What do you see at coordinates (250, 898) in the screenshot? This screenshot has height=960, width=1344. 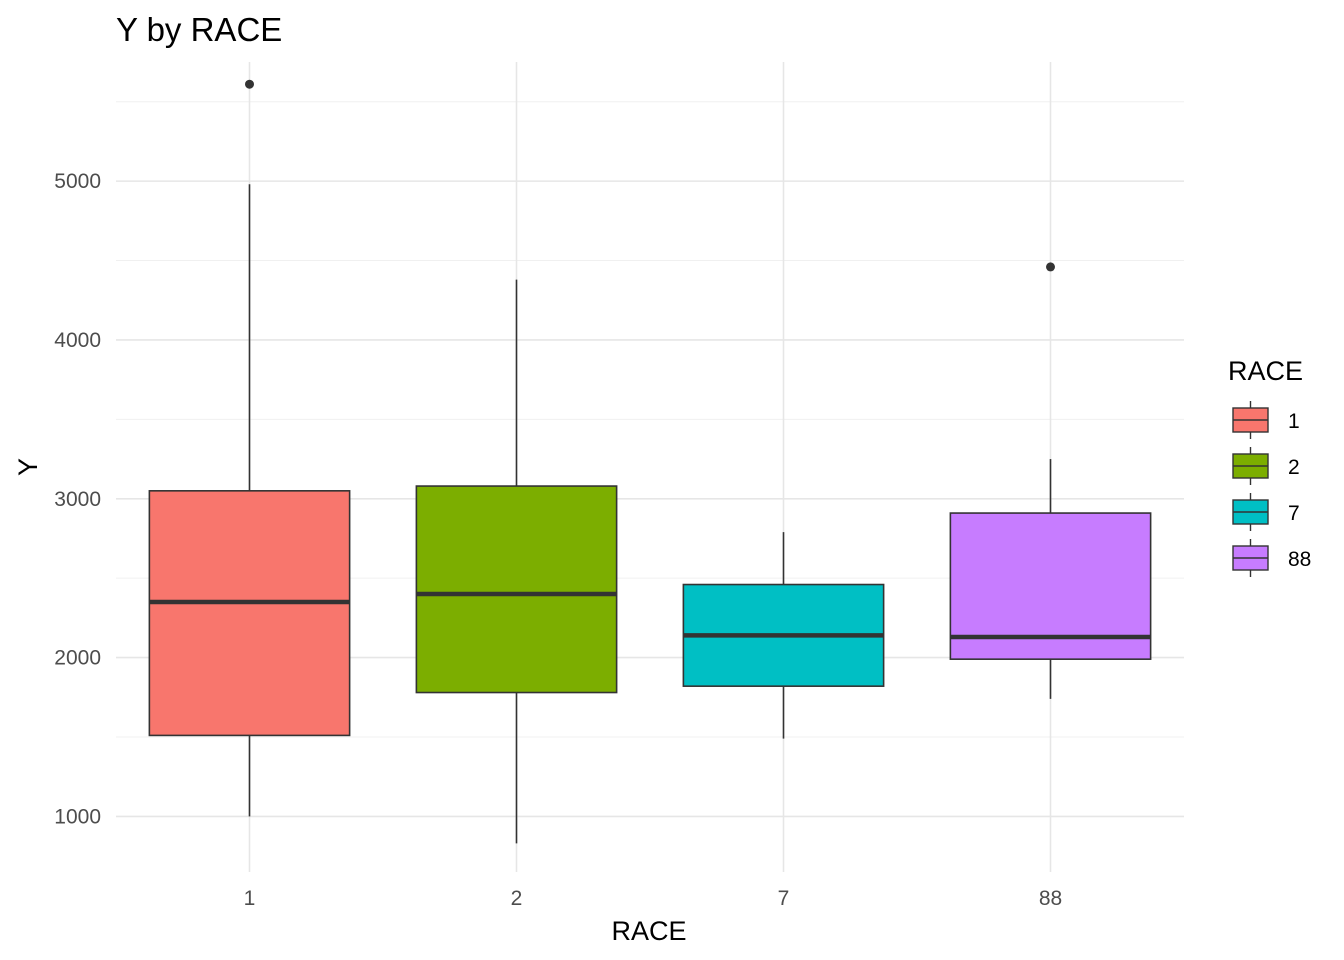 I see `x-tick-label: 1` at bounding box center [250, 898].